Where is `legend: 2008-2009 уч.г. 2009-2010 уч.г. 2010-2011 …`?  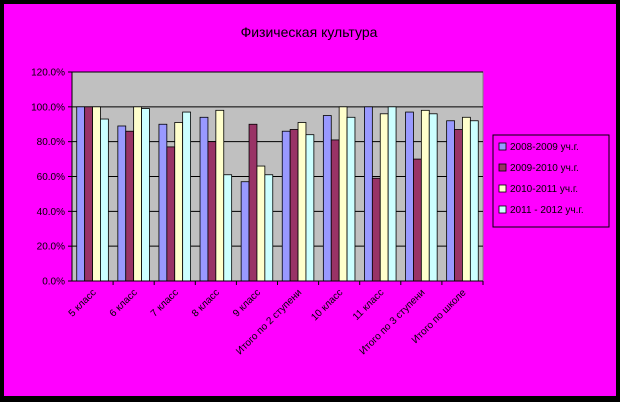 legend: 2008-2009 уч.г. 2009-2010 уч.г. 2010-2011 … is located at coordinates (551, 181).